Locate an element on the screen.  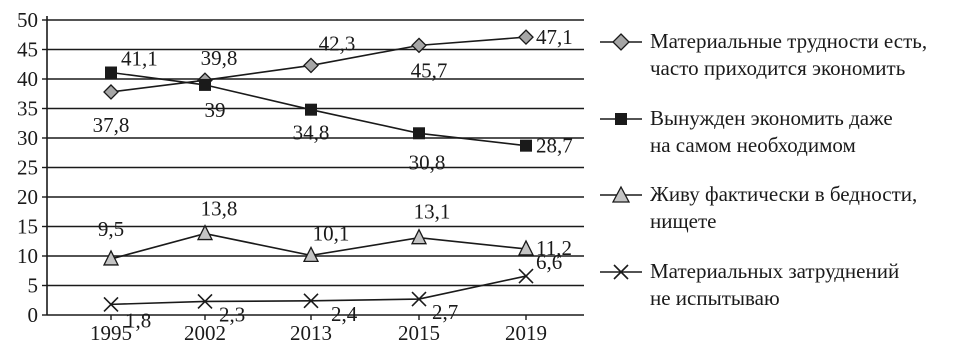
data-label: 11,2 is located at coordinates (554, 248).